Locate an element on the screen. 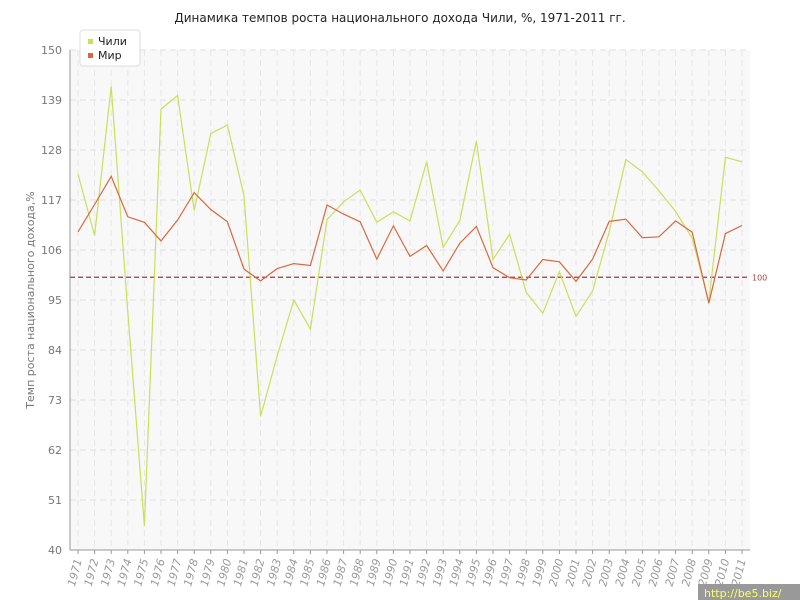 Image resolution: width=800 pixels, height=600 pixels. legend-box is located at coordinates (110, 48).